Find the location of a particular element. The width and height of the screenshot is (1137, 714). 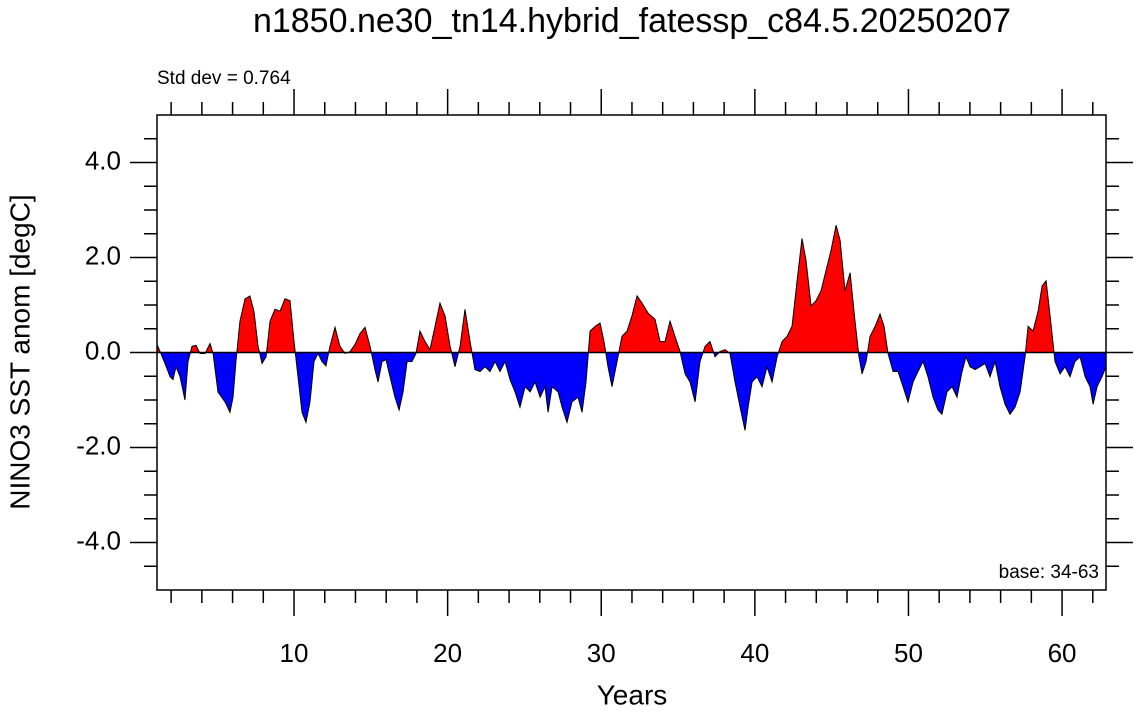

subtitle: Std dev = 0.764 is located at coordinates (224, 78).